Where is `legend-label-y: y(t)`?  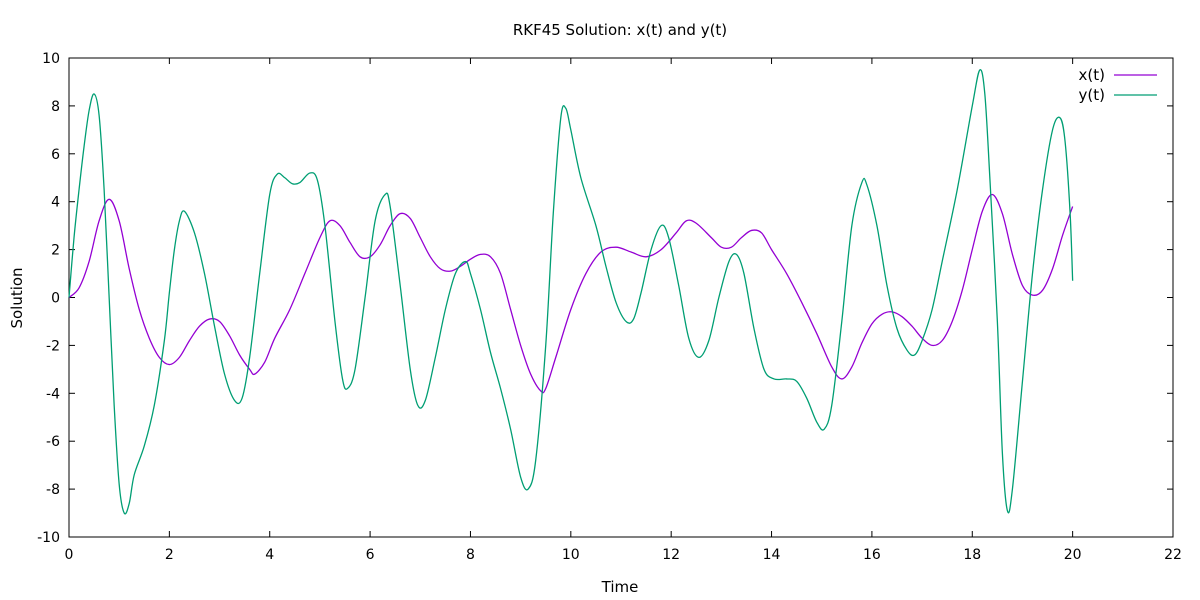
legend-label-y: y(t) is located at coordinates (1092, 95).